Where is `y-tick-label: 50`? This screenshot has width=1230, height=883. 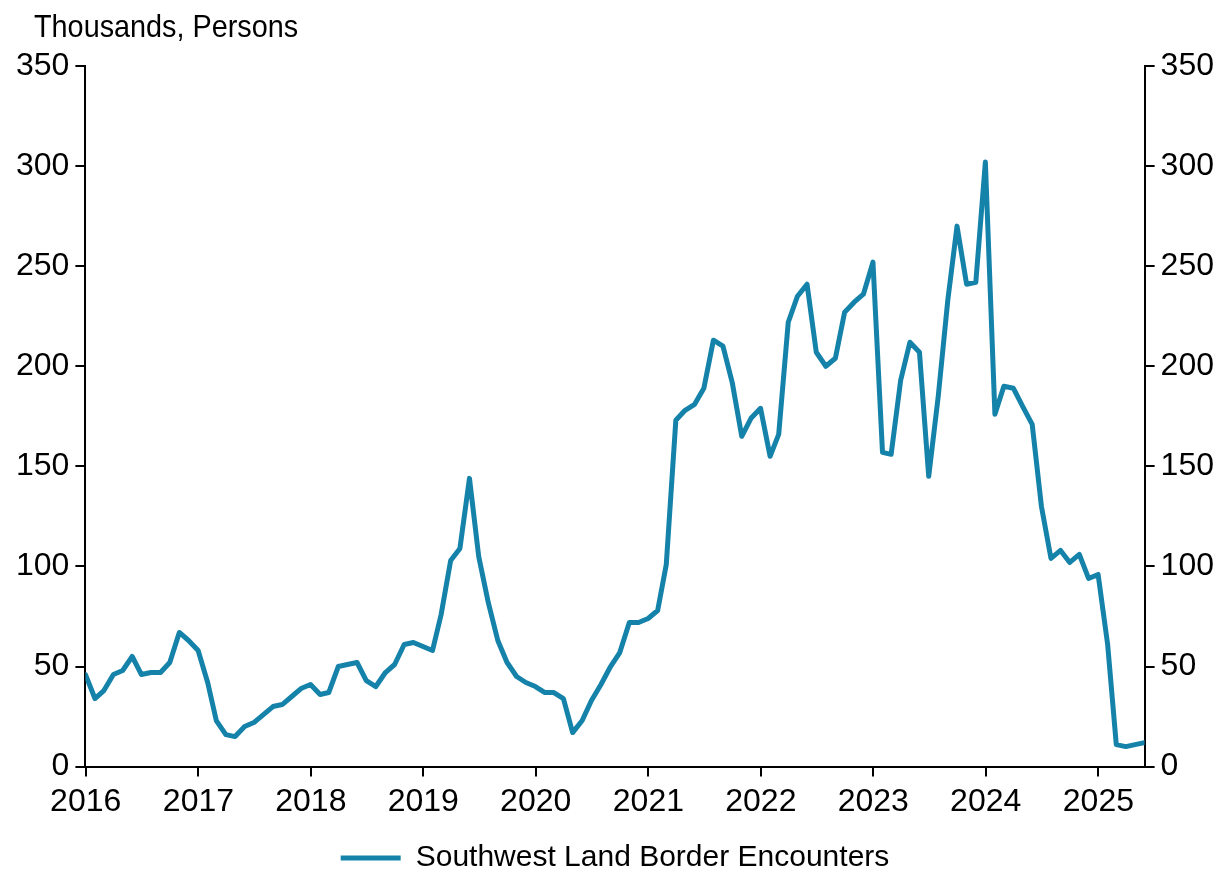
y-tick-label: 50 is located at coordinates (51, 664).